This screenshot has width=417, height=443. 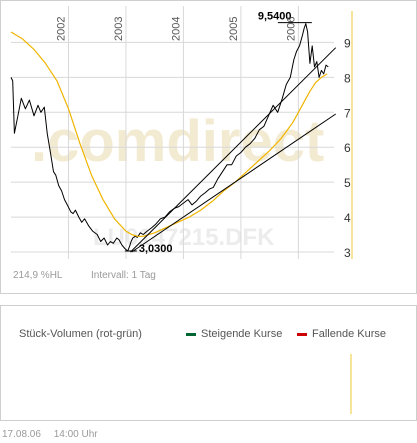 I want to click on volume-last-marker, so click(x=351, y=384).